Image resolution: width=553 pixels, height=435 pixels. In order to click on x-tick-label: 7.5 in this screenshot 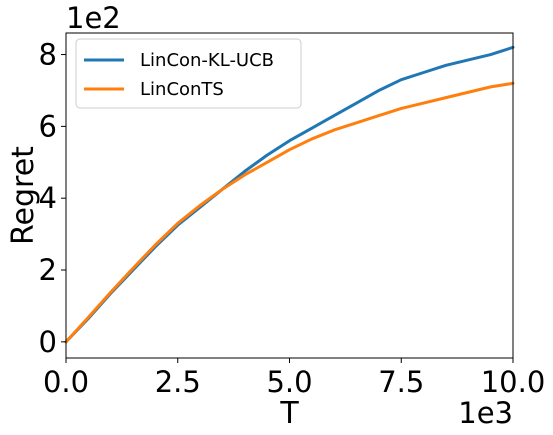, I will do `click(401, 382)`.